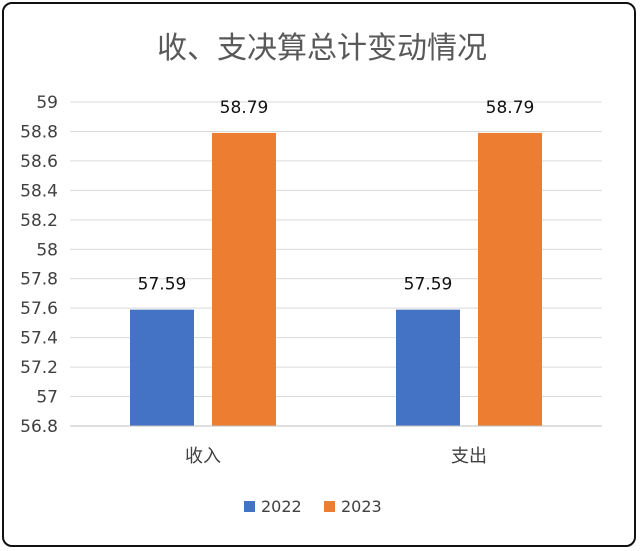  I want to click on y-tick-label: 59, so click(47, 103).